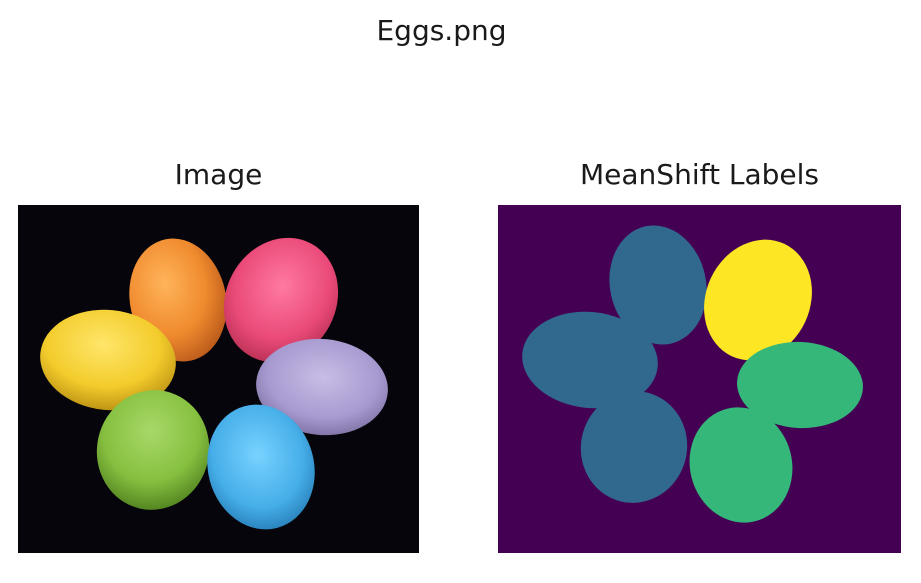  I want to click on pink-egg, so click(281, 300).